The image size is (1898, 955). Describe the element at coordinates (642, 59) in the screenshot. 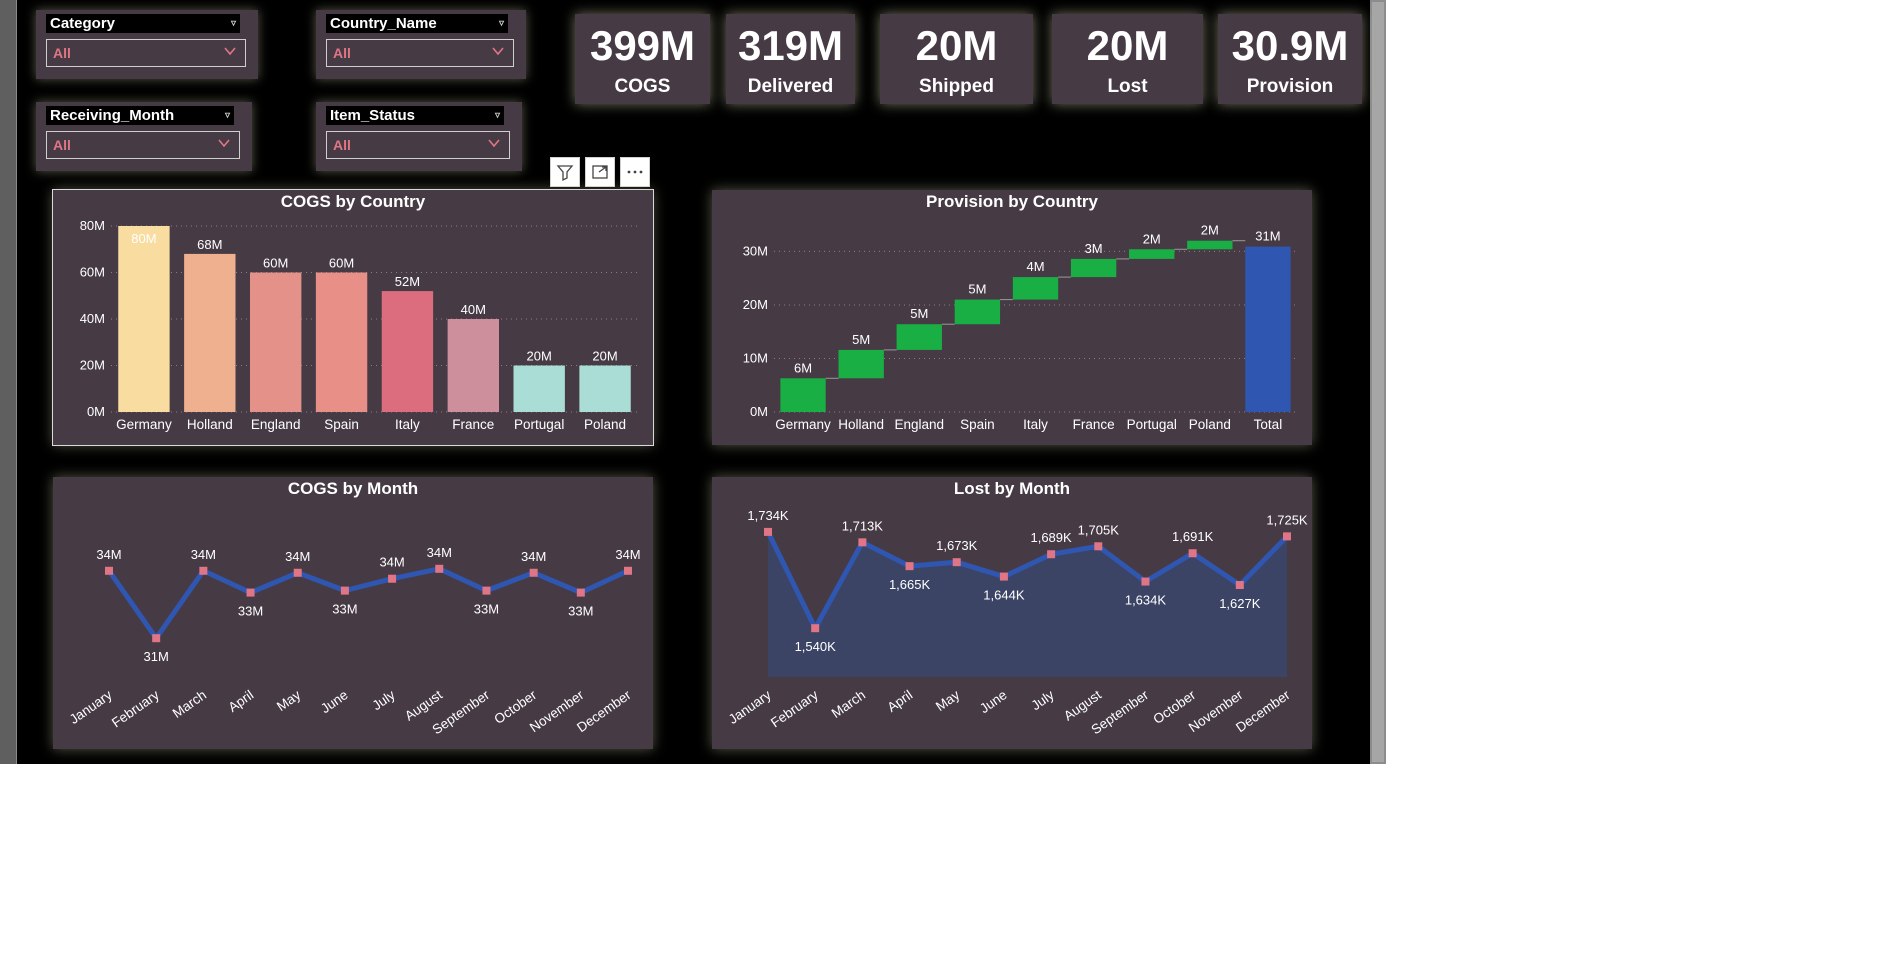

I see `kpi-card-cogs: 399M COGS` at that location.